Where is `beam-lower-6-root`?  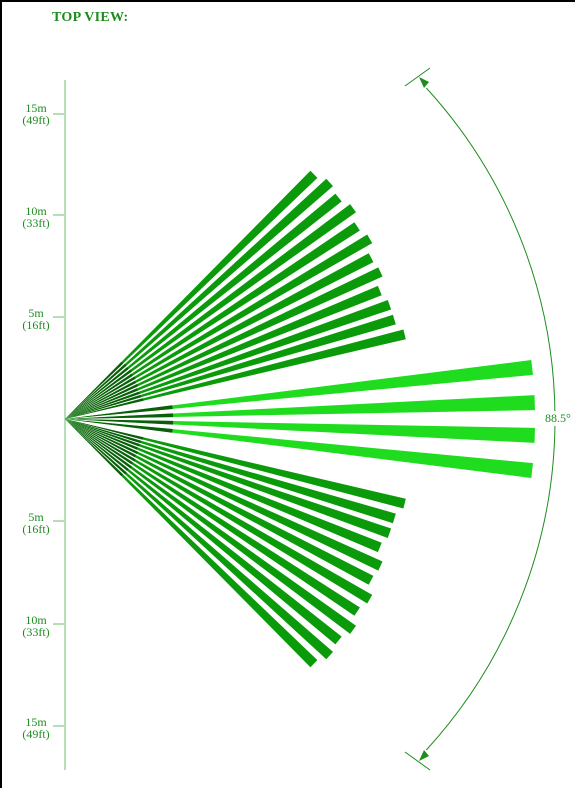 beam-lower-6-root is located at coordinates (100, 440).